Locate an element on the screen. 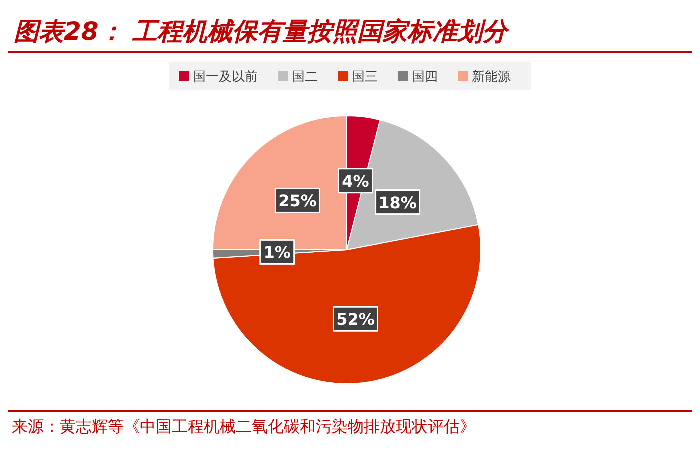 The height and width of the screenshot is (463, 700). legend-label: 国一及以前 is located at coordinates (225, 77).